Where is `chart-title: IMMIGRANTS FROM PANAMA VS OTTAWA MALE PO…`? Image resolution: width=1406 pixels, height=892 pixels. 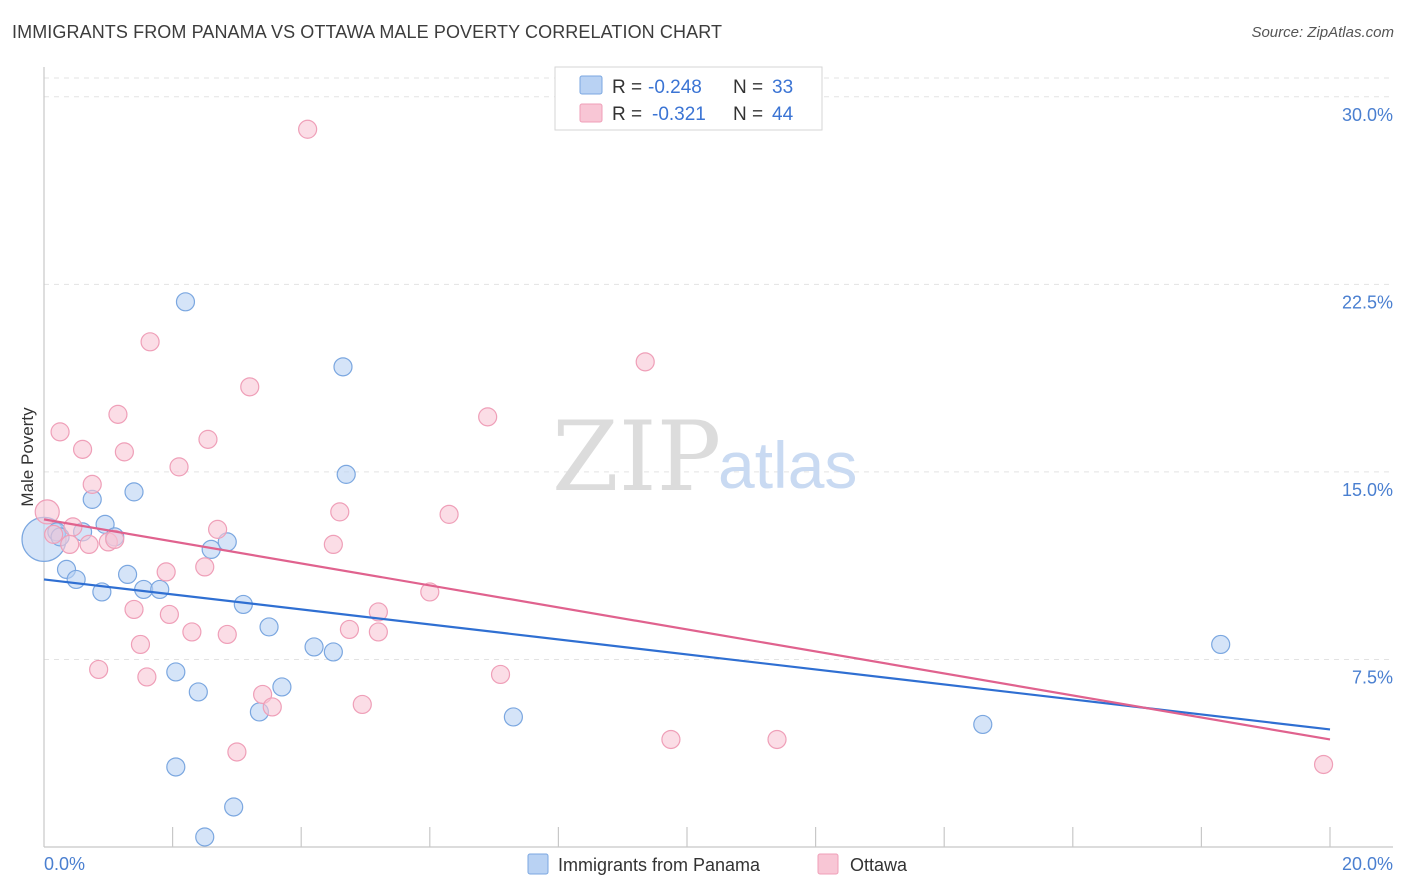 chart-title: IMMIGRANTS FROM PANAMA VS OTTAWA MALE PO… is located at coordinates (367, 32).